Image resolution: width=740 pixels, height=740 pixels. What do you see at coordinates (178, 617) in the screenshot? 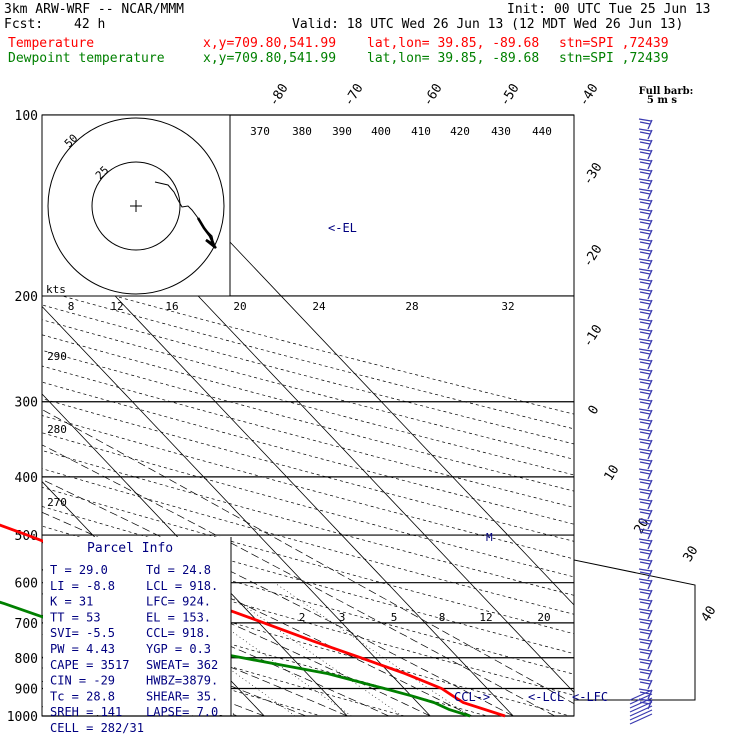
I see `parcel-row-right: EL = 153.` at bounding box center [178, 617].